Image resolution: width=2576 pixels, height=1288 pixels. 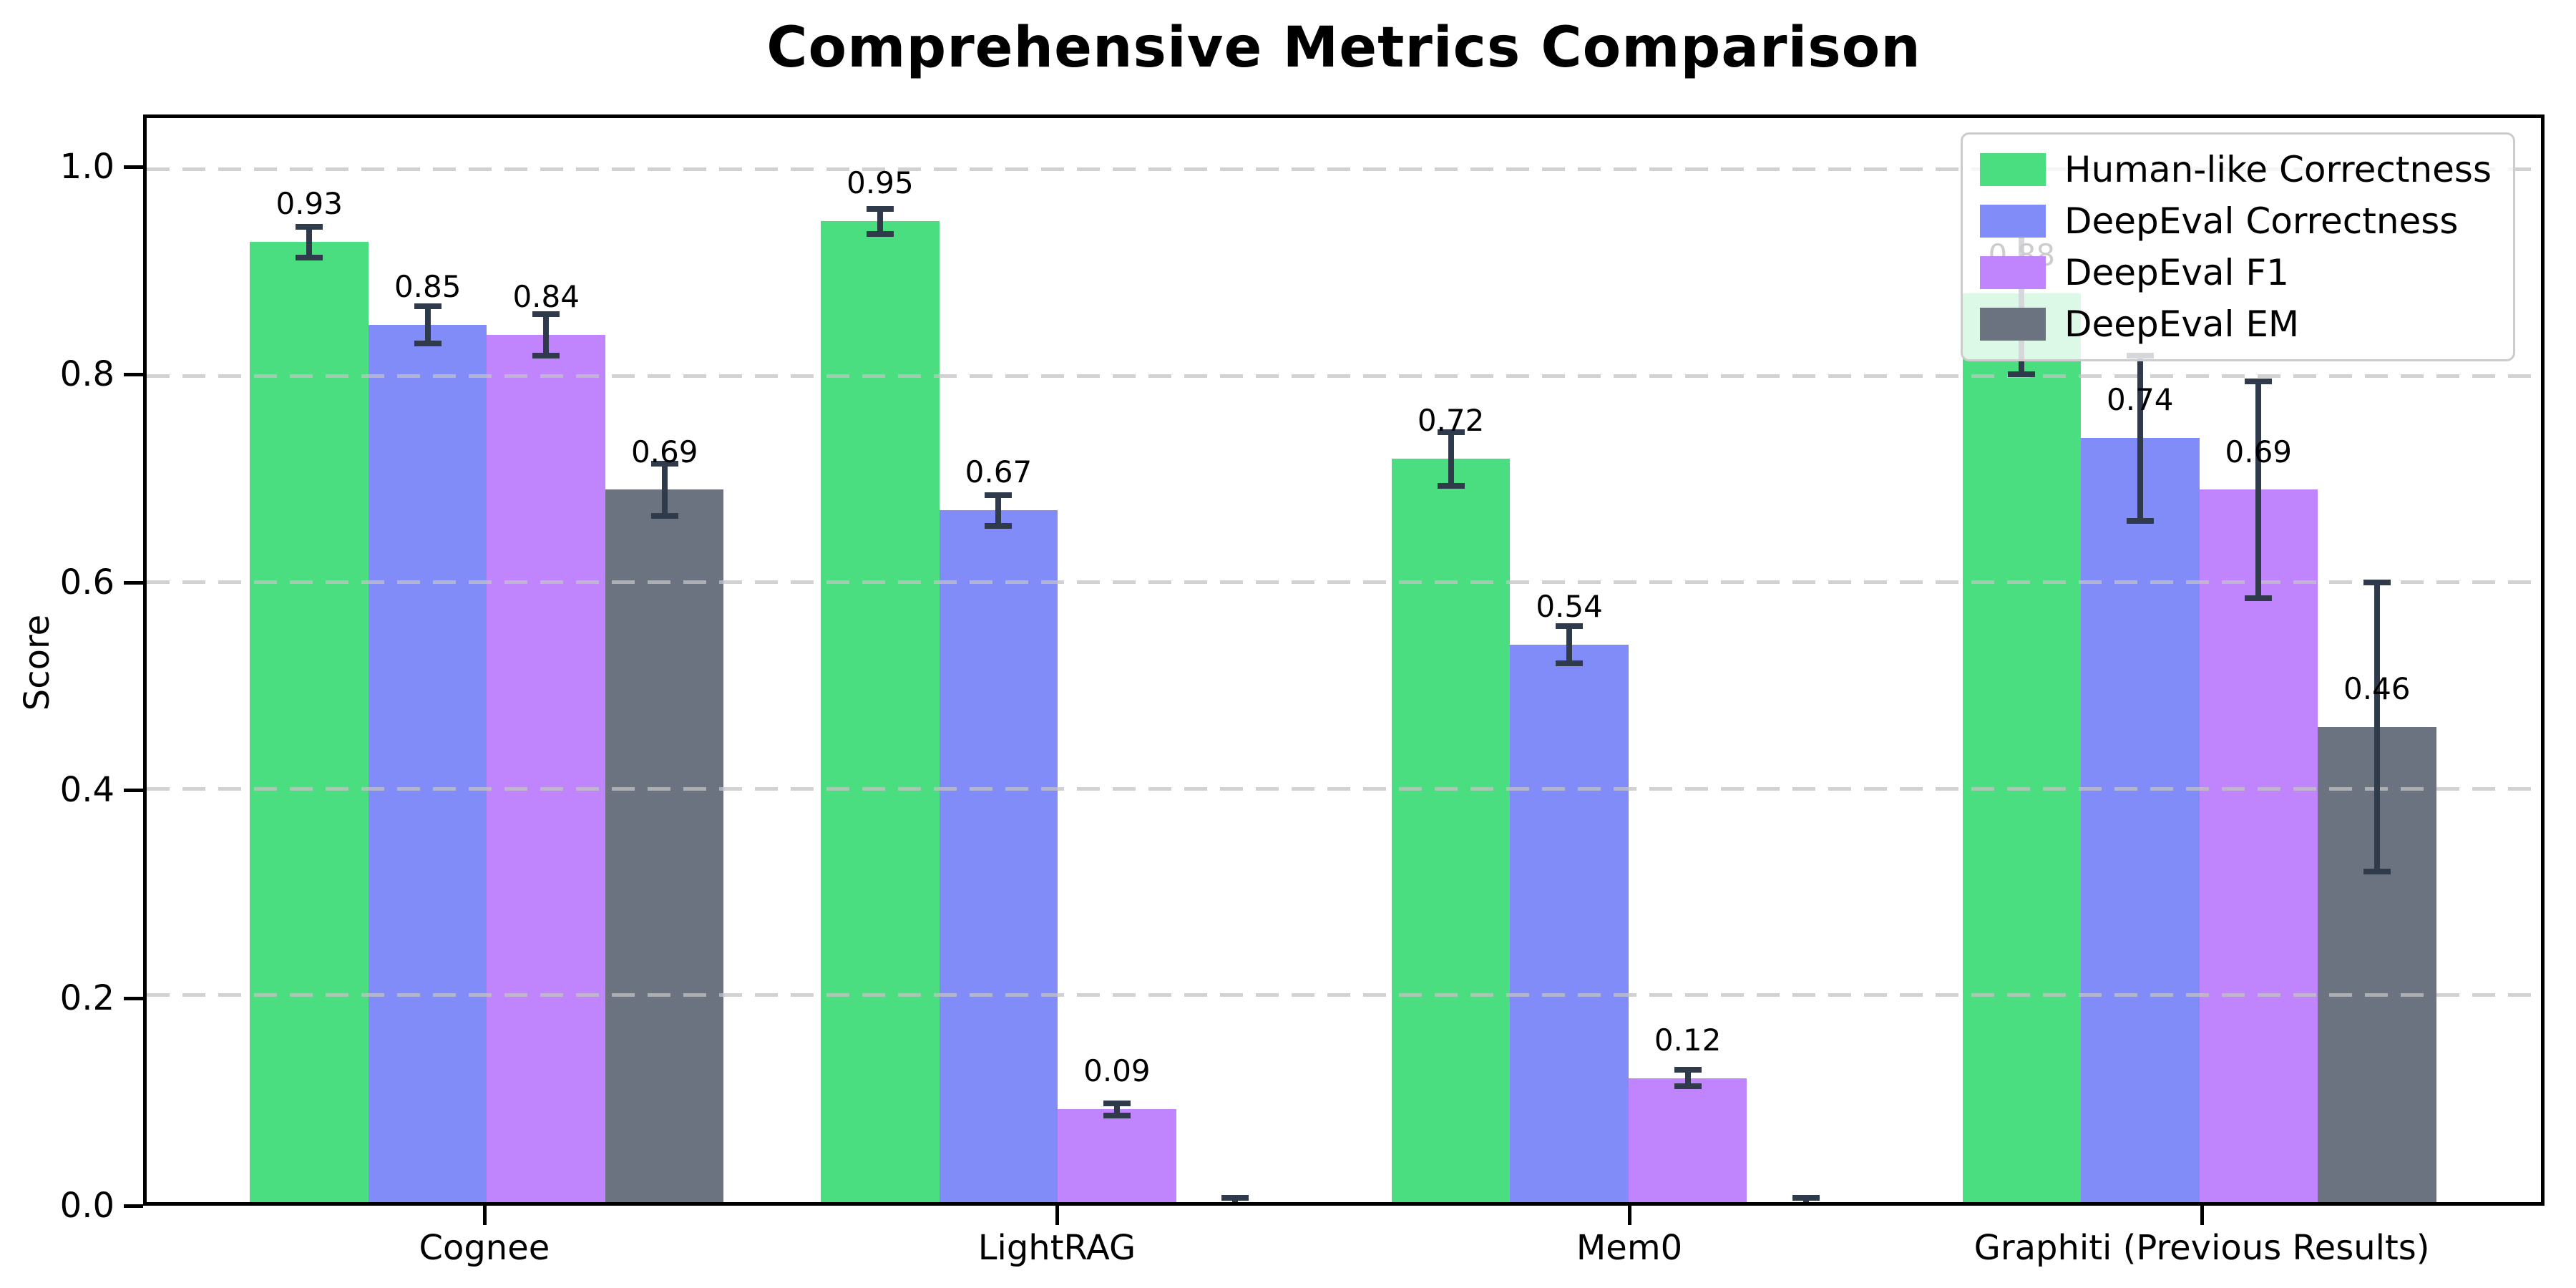 What do you see at coordinates (86, 374) in the screenshot?
I see `y-tick-label: 0.8` at bounding box center [86, 374].